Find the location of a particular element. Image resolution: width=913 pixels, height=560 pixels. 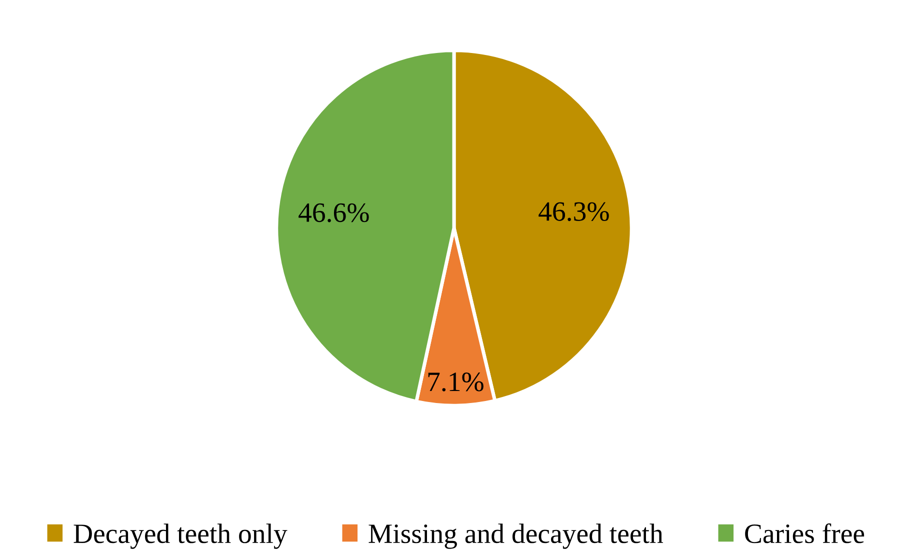

data-label: 7.1% is located at coordinates (456, 382).